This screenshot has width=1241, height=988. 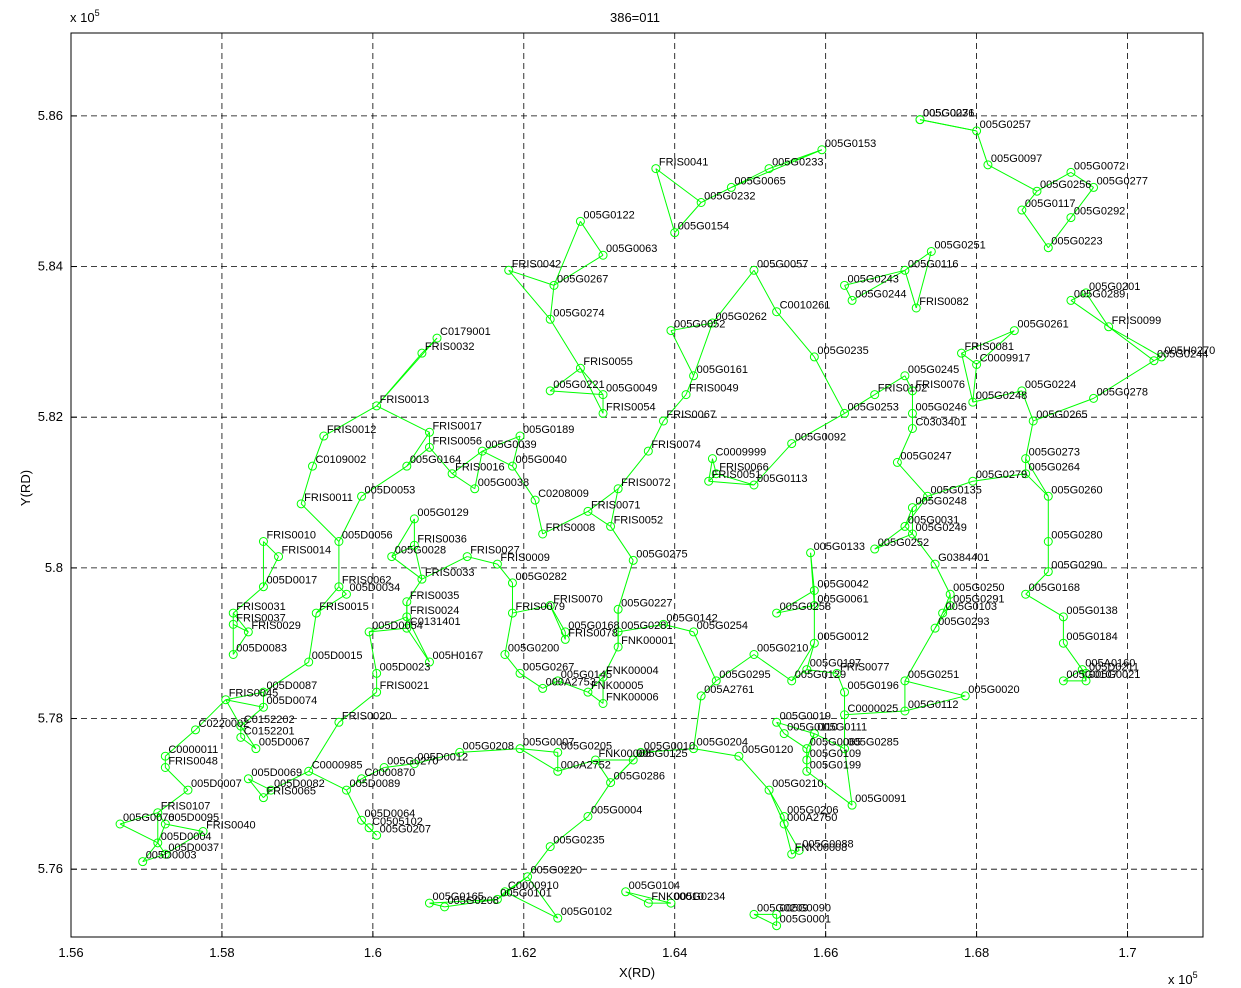 What do you see at coordinates (729, 690) in the screenshot?
I see `node-label: 005A2761` at bounding box center [729, 690].